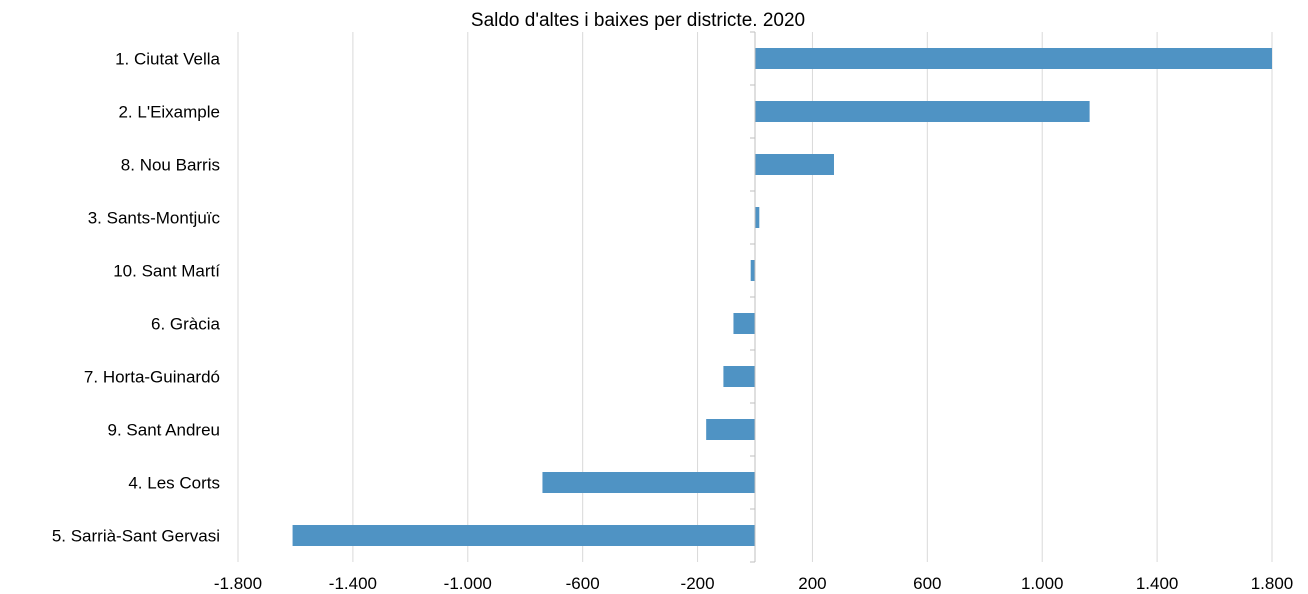  What do you see at coordinates (164, 430) in the screenshot?
I see `category-label: 9. Sant Andreu` at bounding box center [164, 430].